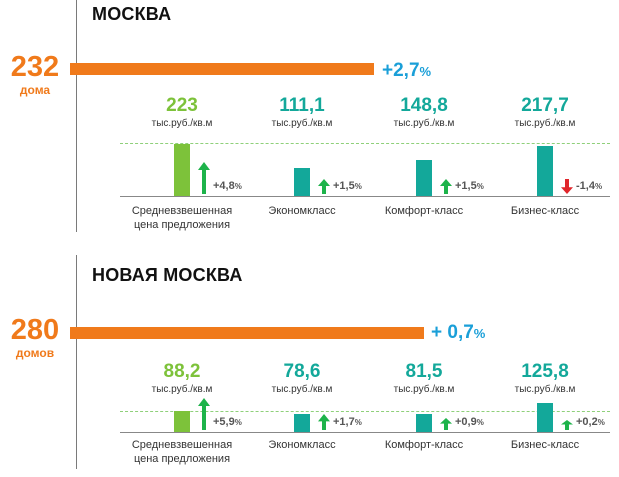 This screenshot has width=619, height=477. Describe the element at coordinates (545, 371) in the screenshot. I see `category-value: 125,8` at that location.